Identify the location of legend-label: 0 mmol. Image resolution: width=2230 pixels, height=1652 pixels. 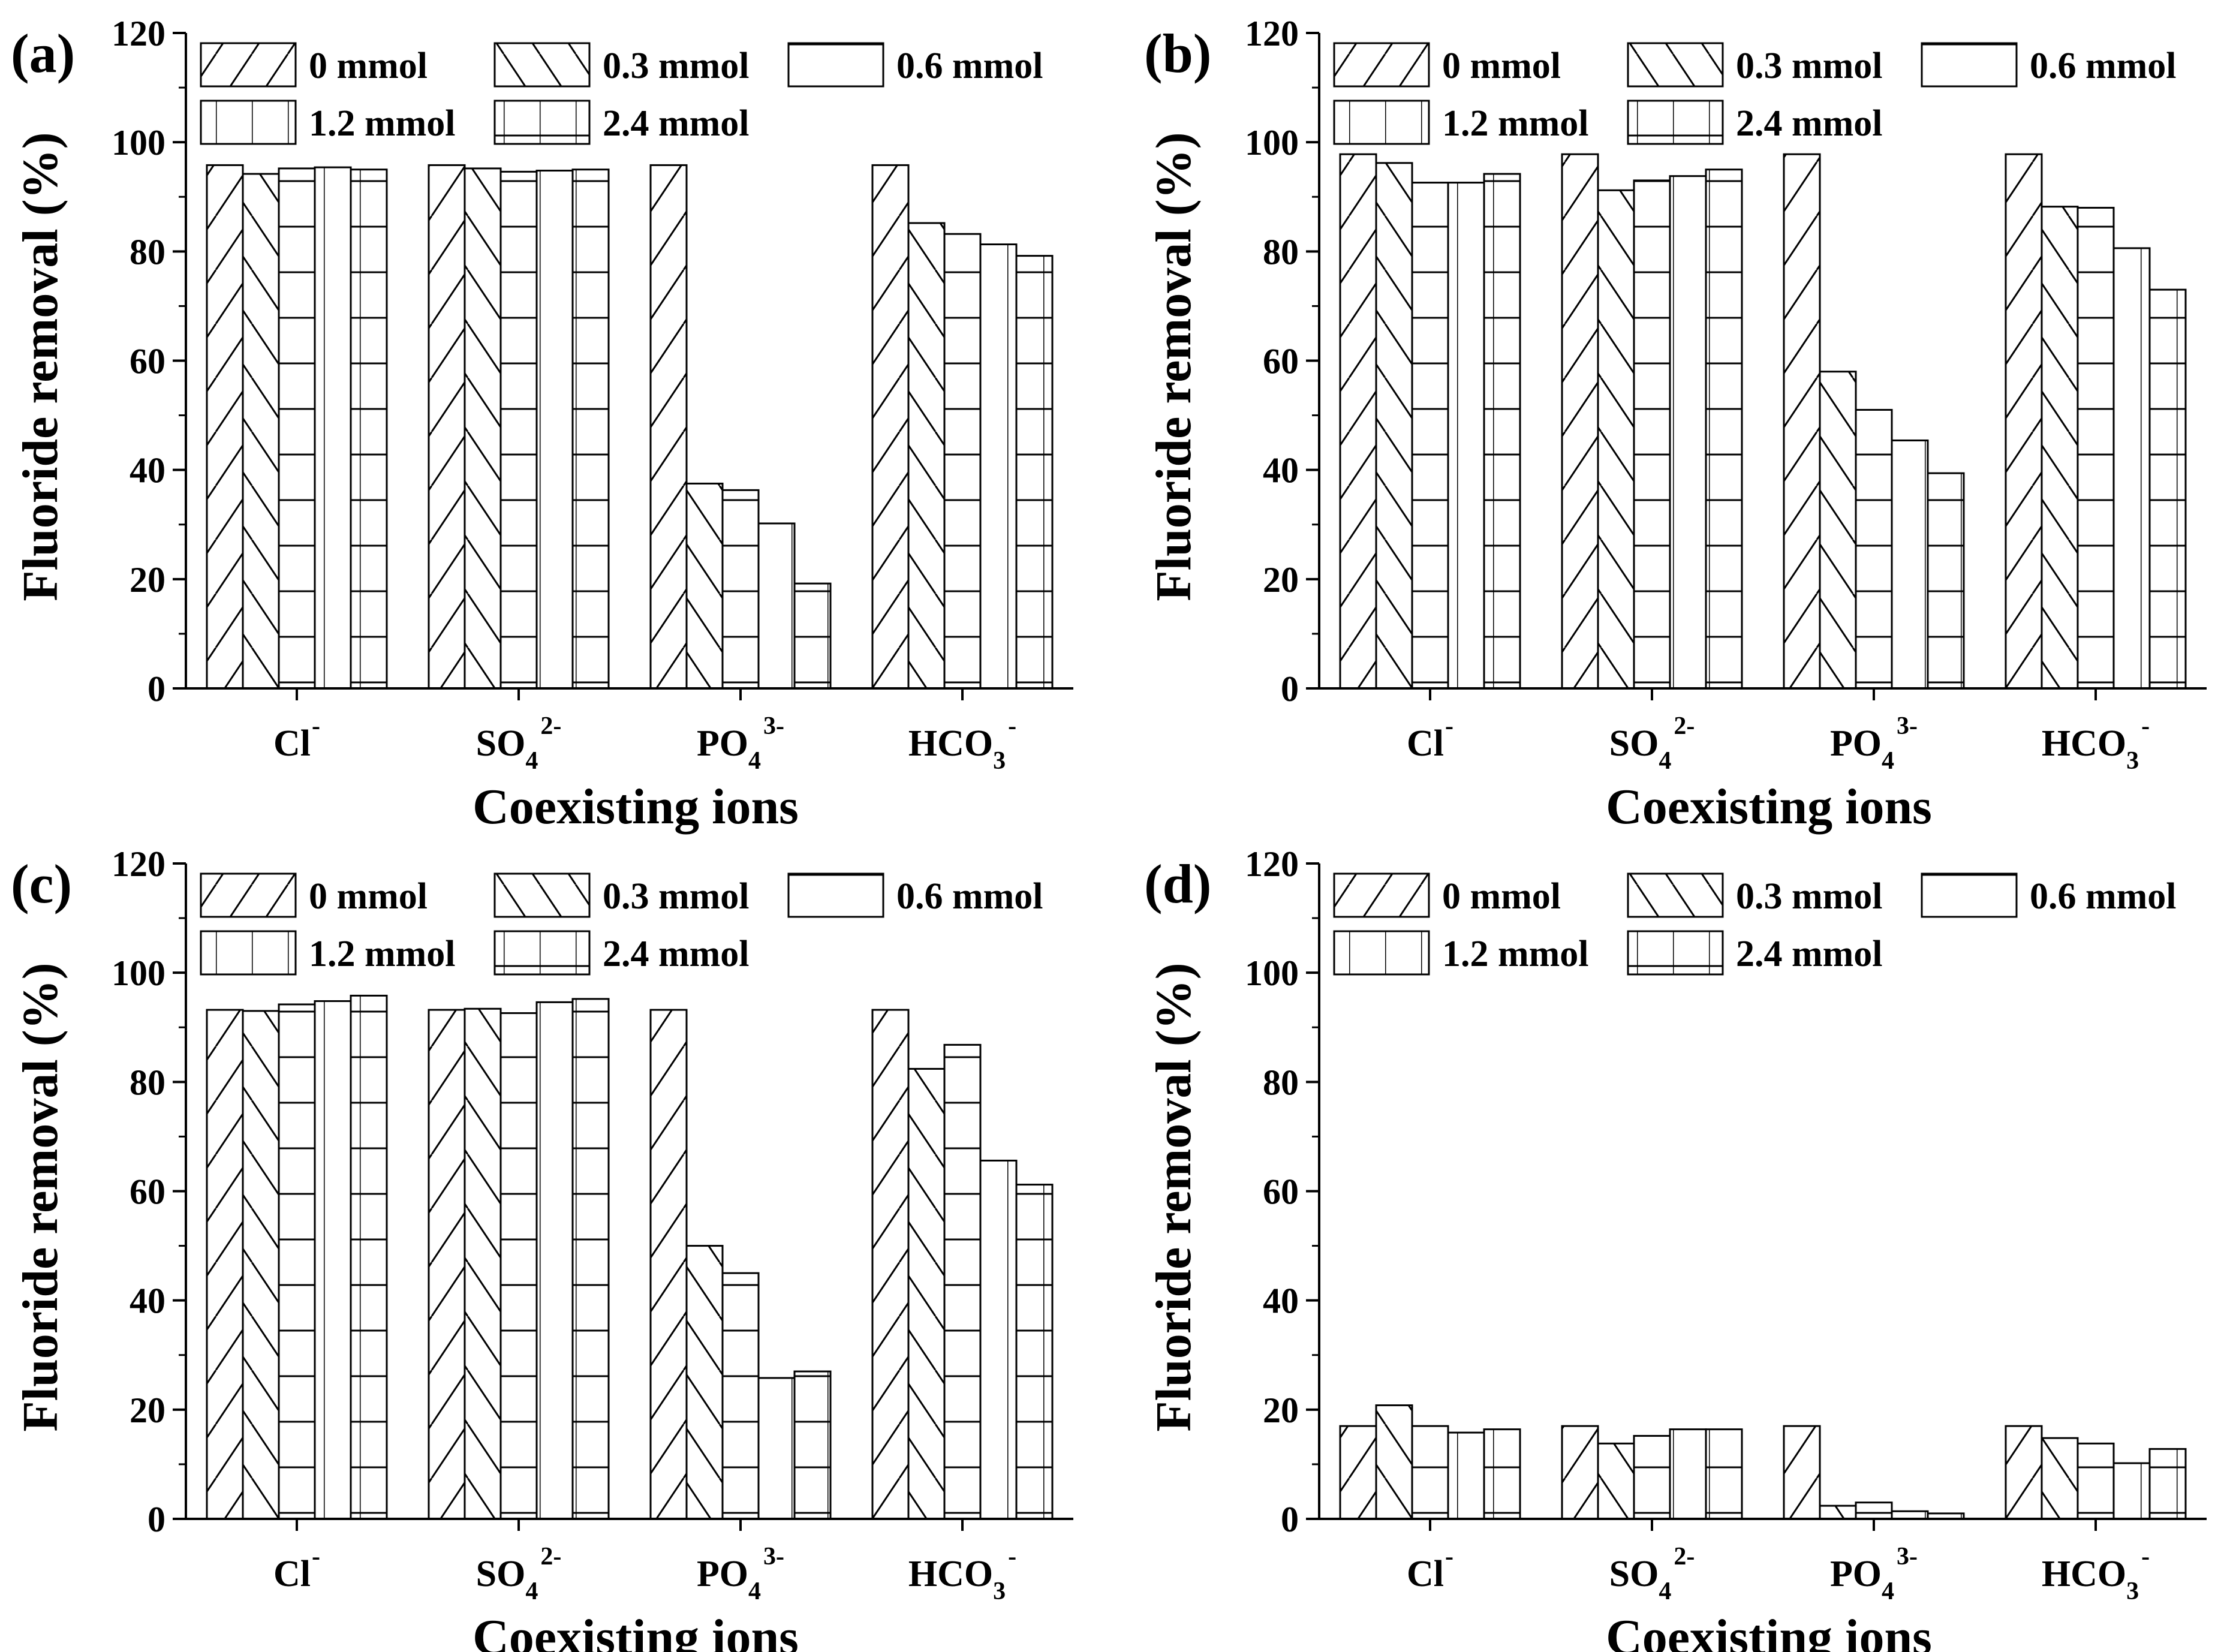
(369, 66).